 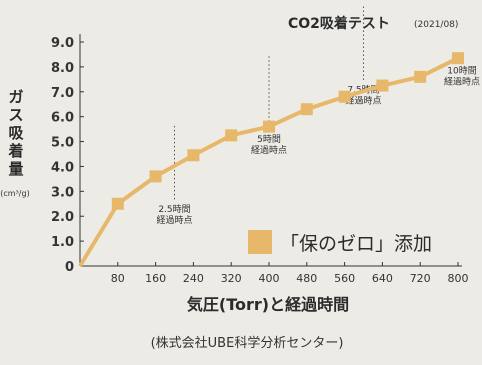 What do you see at coordinates (269, 139) in the screenshot?
I see `annotation-label: 5時間` at bounding box center [269, 139].